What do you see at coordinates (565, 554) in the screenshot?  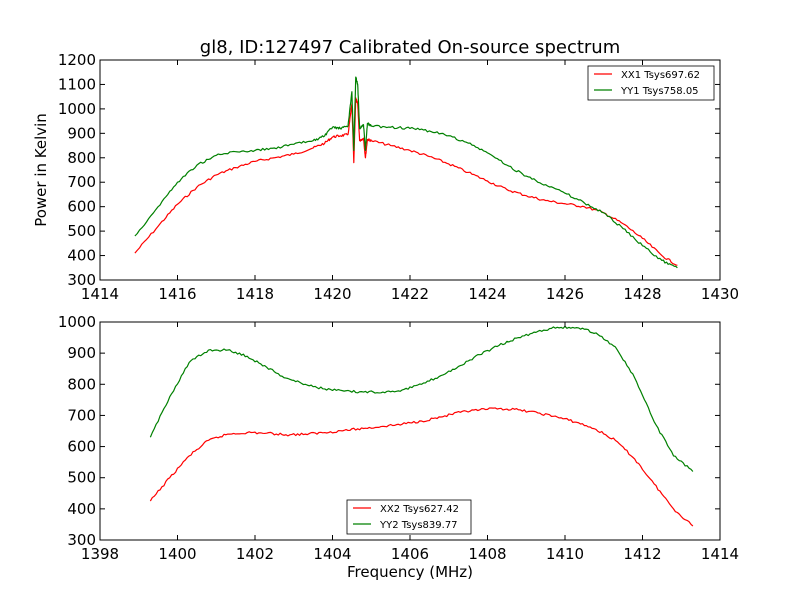 I see `bottom-x-tick-label: 1410` at bounding box center [565, 554].